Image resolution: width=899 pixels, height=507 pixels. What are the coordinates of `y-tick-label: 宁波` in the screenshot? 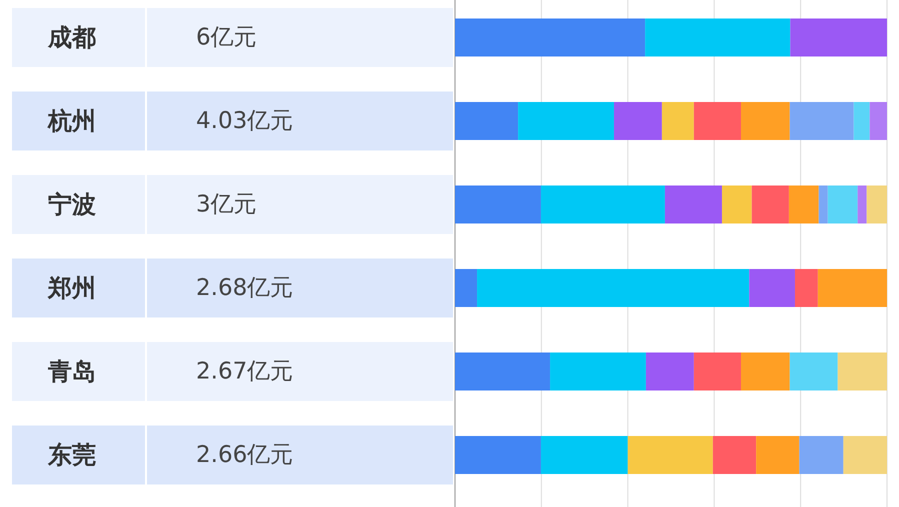 It's located at (72, 204).